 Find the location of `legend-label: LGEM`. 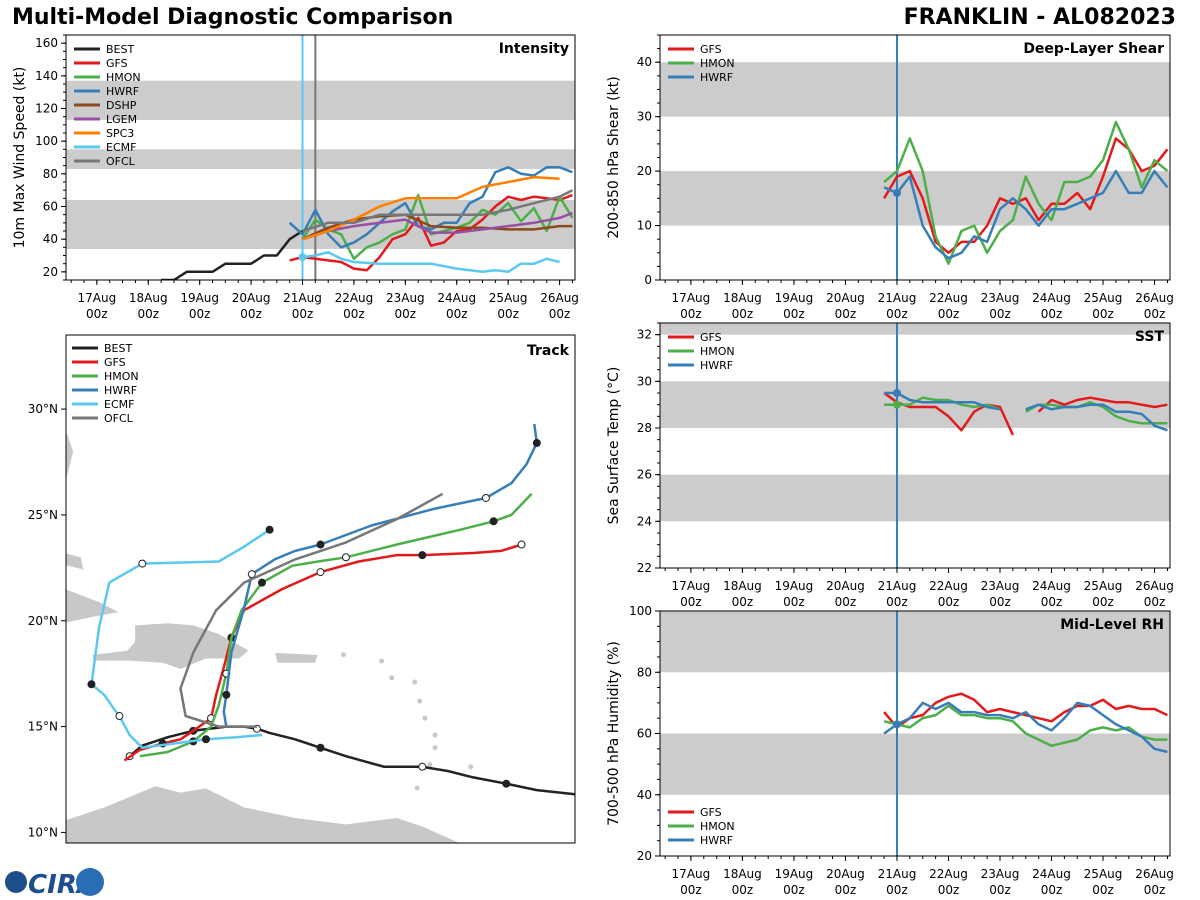

legend-label: LGEM is located at coordinates (121, 119).